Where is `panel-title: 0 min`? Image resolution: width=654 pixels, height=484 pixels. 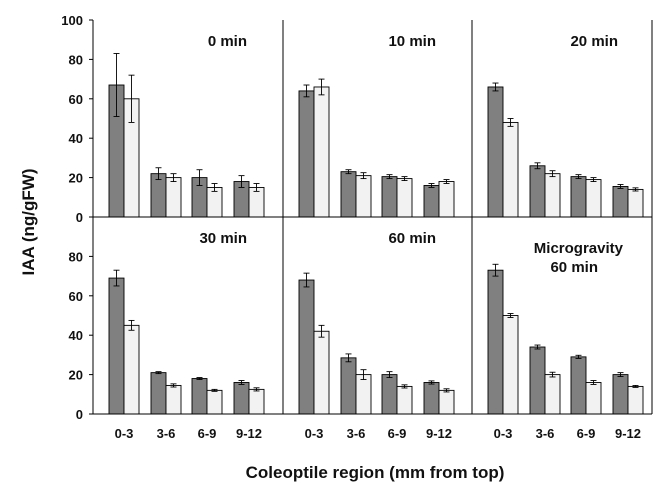 panel-title: 0 min is located at coordinates (227, 41).